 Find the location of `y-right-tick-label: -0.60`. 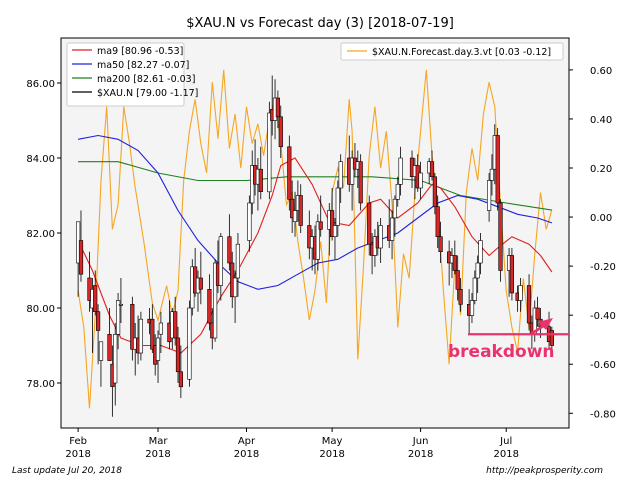

y-right-tick-label: -0.60 is located at coordinates (603, 365).